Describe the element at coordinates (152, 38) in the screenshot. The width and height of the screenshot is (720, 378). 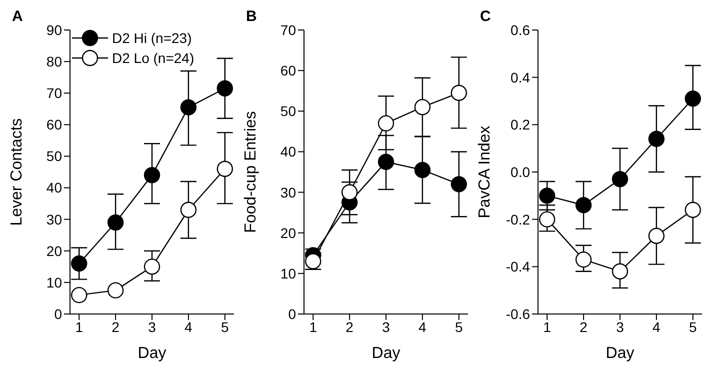
I see `legend-label: D2 Hi (n=23)` at that location.